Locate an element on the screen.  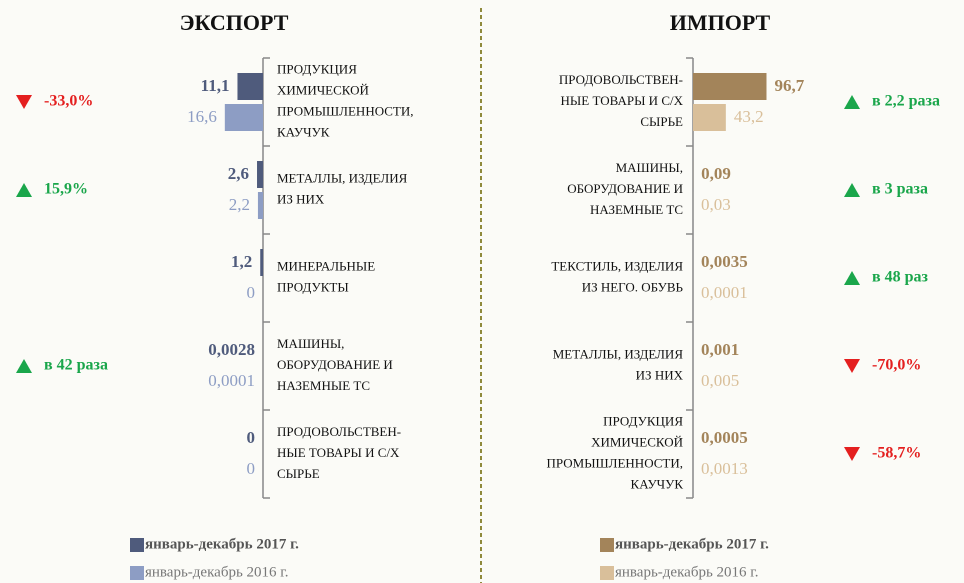
value-label: 0,03 is located at coordinates (716, 204).